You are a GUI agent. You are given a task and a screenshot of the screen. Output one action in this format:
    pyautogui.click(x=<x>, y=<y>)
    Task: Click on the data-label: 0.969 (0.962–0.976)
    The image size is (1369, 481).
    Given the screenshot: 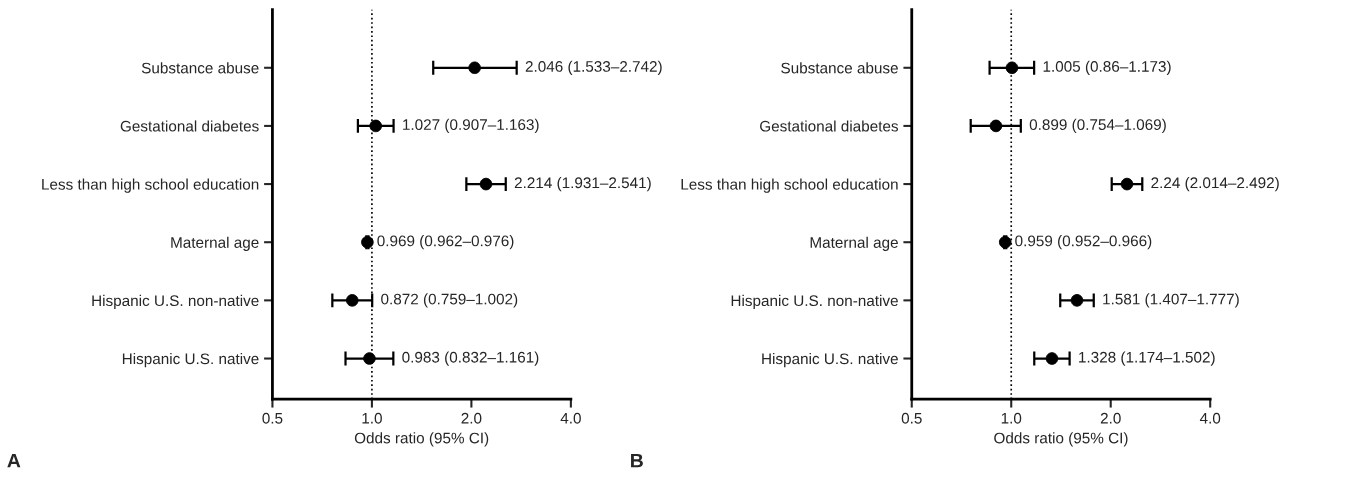 What is the action you would take?
    pyautogui.click(x=445, y=242)
    